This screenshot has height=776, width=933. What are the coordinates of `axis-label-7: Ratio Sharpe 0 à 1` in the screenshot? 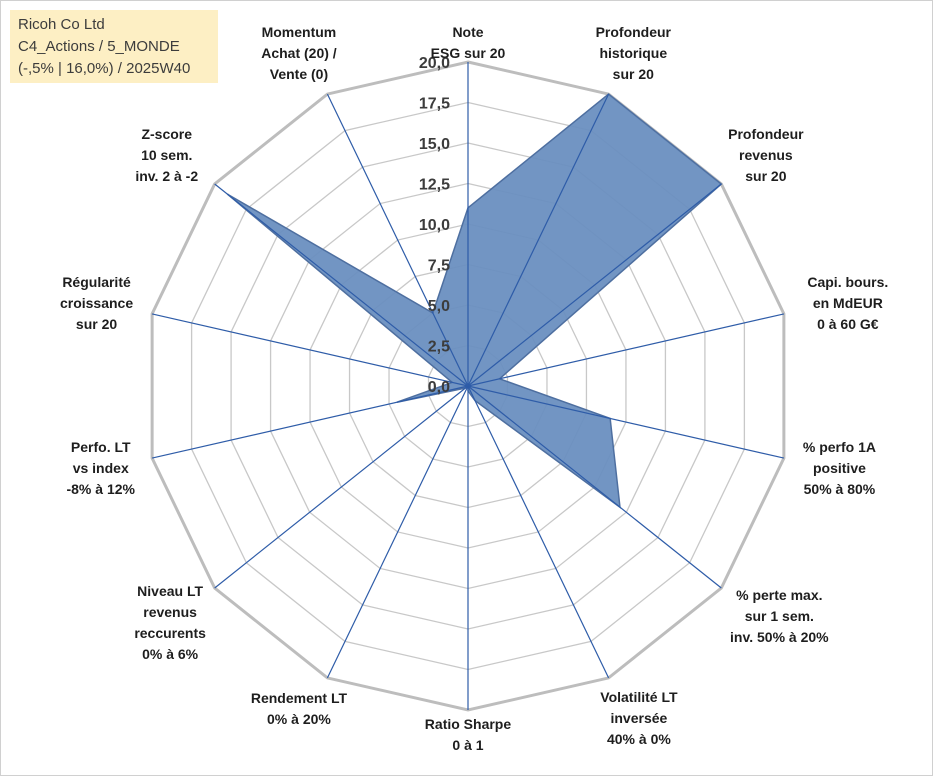 It's located at (467, 735).